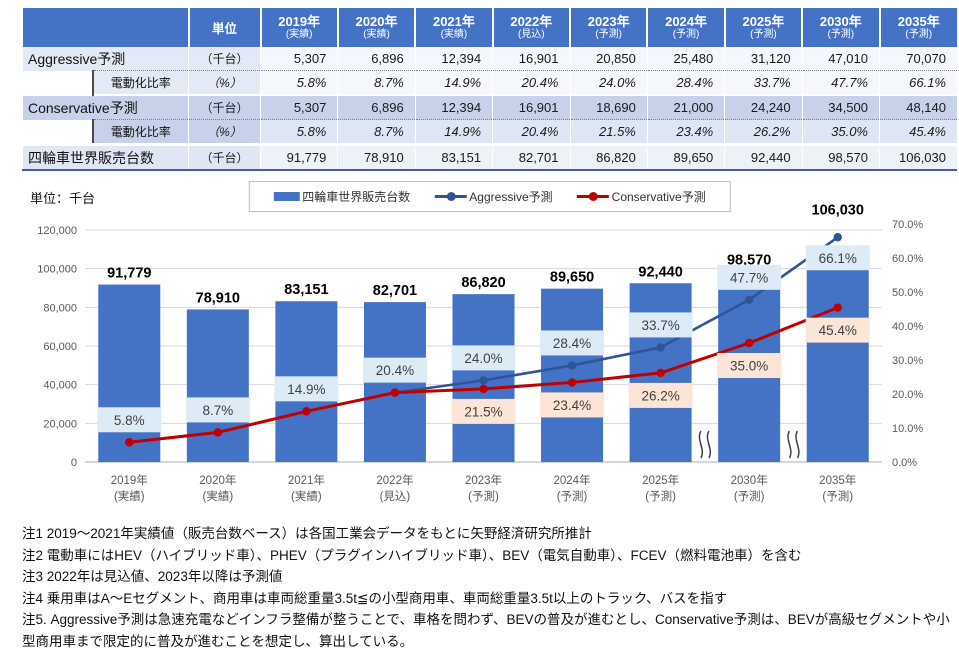 The width and height of the screenshot is (959, 661). What do you see at coordinates (907, 327) in the screenshot?
I see `right-axis-tick: 40.0%` at bounding box center [907, 327].